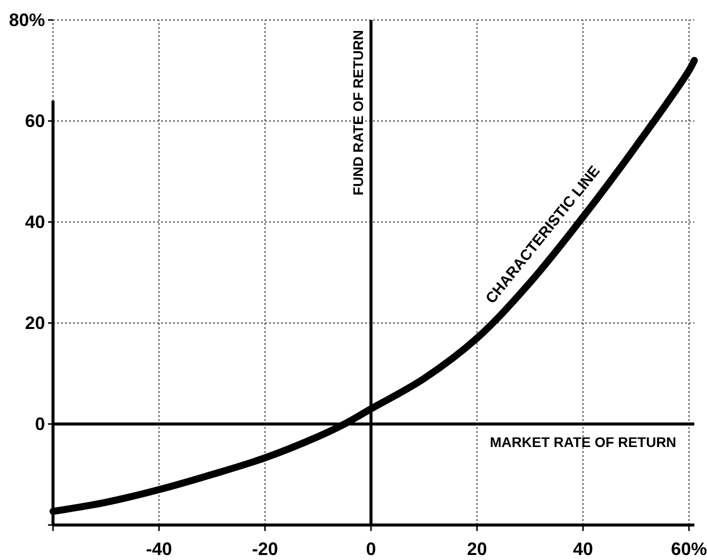 This screenshot has height=560, width=707. Describe the element at coordinates (34, 222) in the screenshot. I see `y-tick-label: 40` at that location.